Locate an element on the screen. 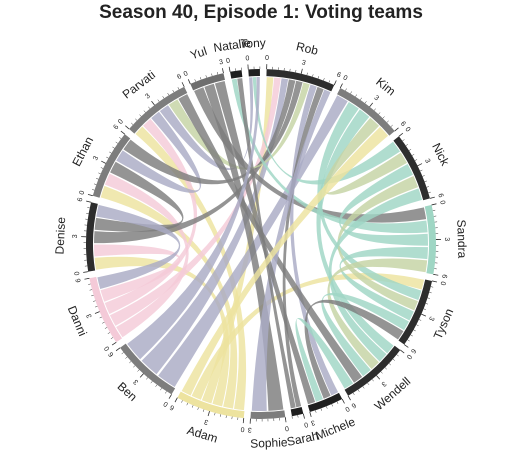 The height and width of the screenshot is (471, 522). segment-label-yul: Yul is located at coordinates (198, 53).